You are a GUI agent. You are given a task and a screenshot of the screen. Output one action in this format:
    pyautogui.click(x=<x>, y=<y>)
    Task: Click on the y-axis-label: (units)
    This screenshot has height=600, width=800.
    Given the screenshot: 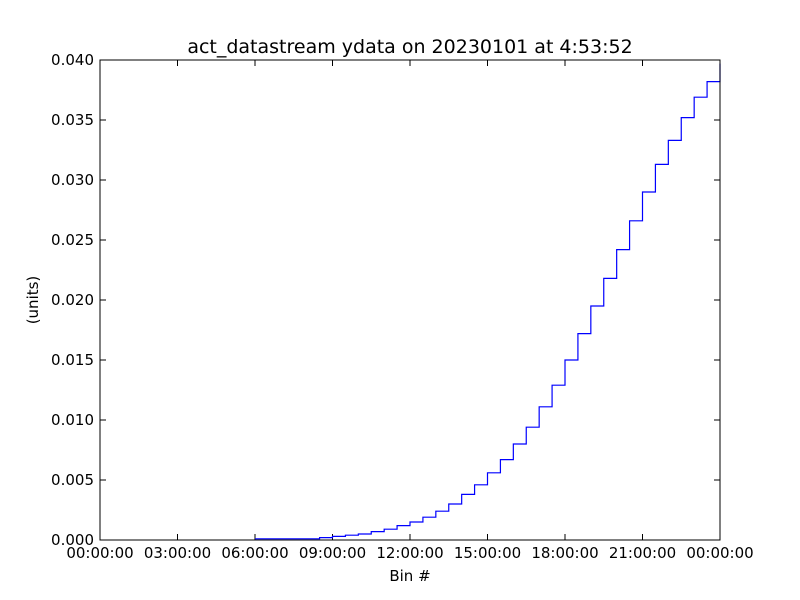 What is the action you would take?
    pyautogui.click(x=33, y=300)
    